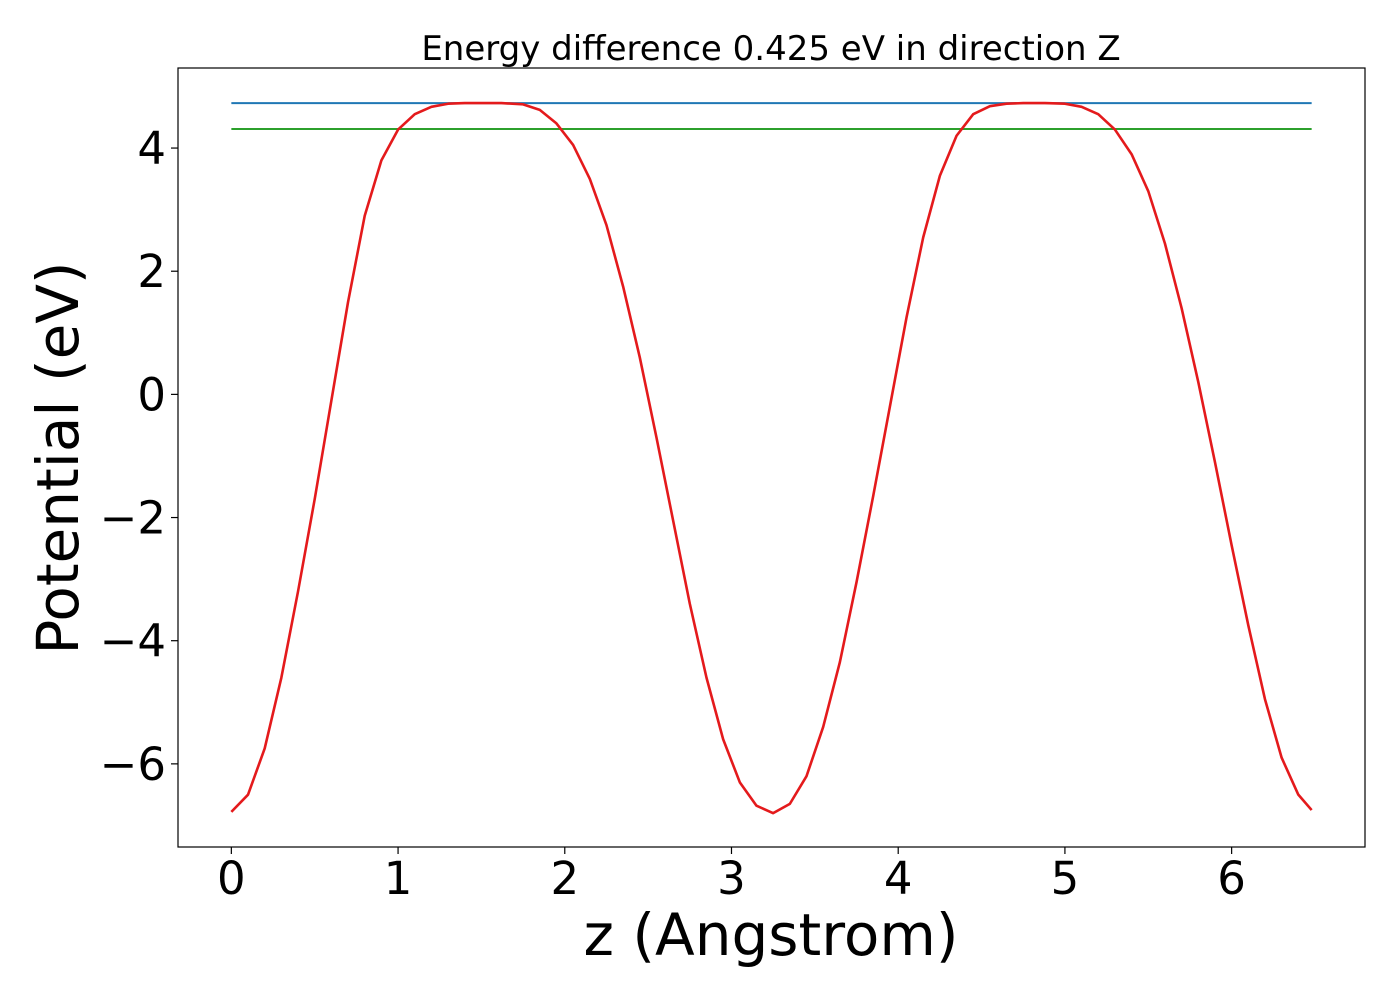  I want to click on x-tick-label: 2, so click(564, 878).